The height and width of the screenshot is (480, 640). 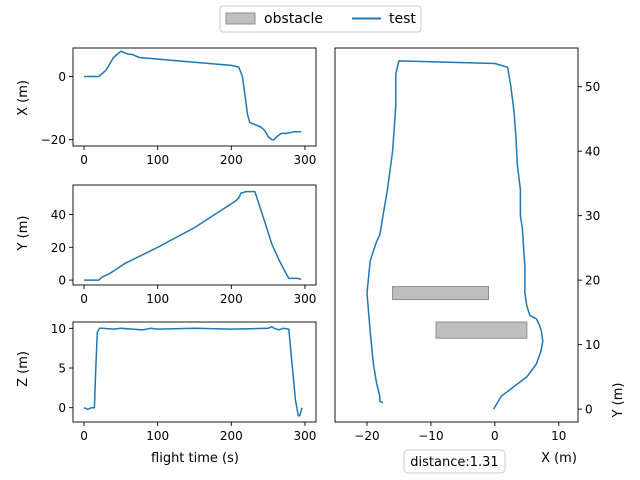 I want to click on y-vs-time-panel: 0 100 200 300 0 20 40, so click(x=184, y=245).